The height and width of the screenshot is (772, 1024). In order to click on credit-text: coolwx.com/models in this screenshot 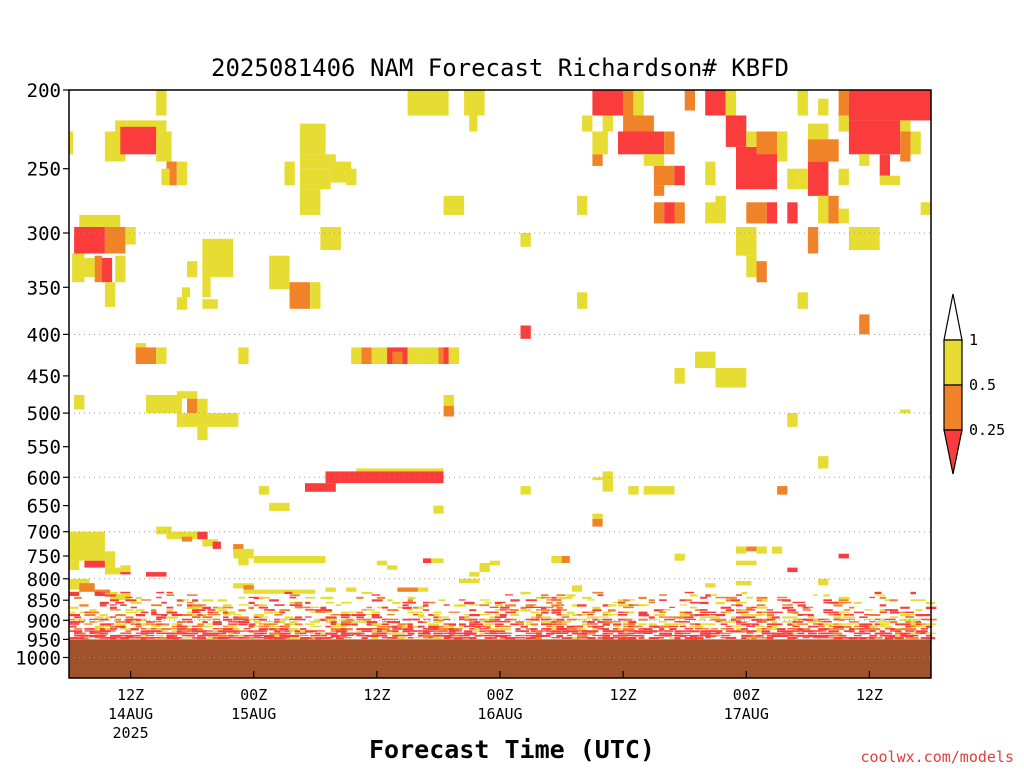, I will do `click(937, 757)`.